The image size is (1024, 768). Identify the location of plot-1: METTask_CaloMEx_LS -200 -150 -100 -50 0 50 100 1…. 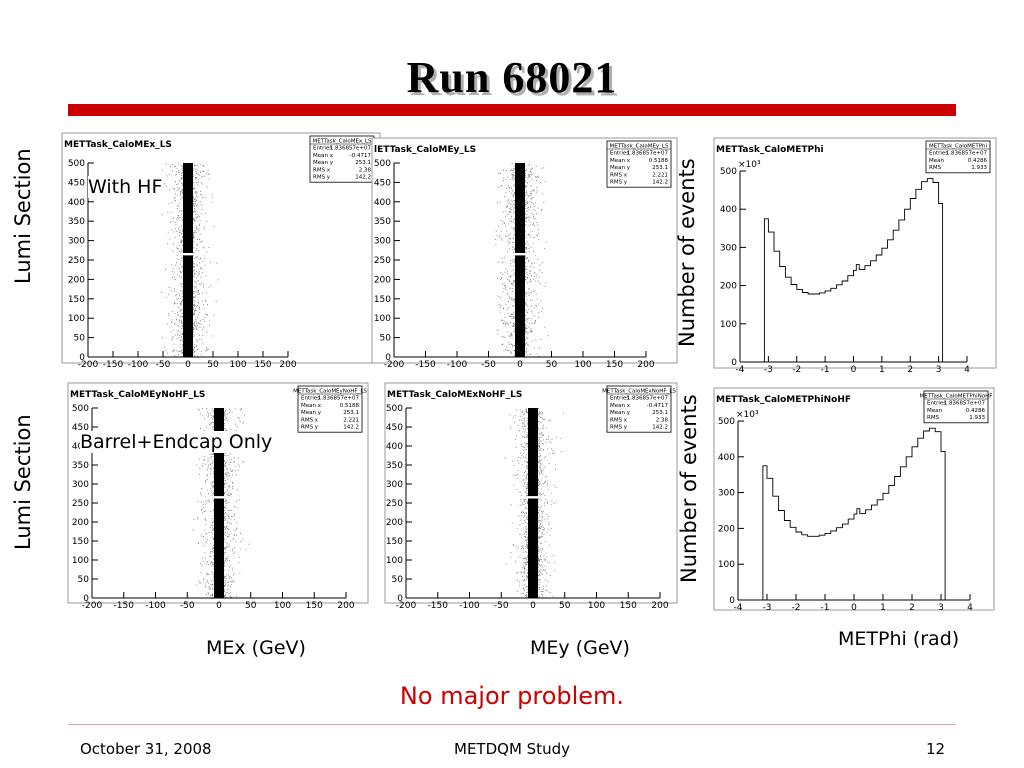
(221, 251).